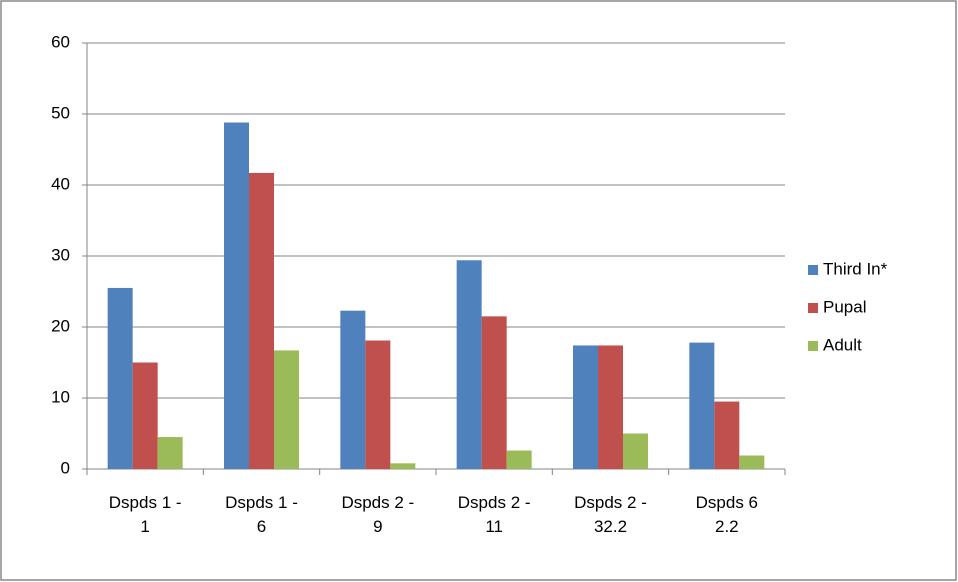 This screenshot has width=958, height=582. What do you see at coordinates (65, 467) in the screenshot?
I see `y-tick-label: 0` at bounding box center [65, 467].